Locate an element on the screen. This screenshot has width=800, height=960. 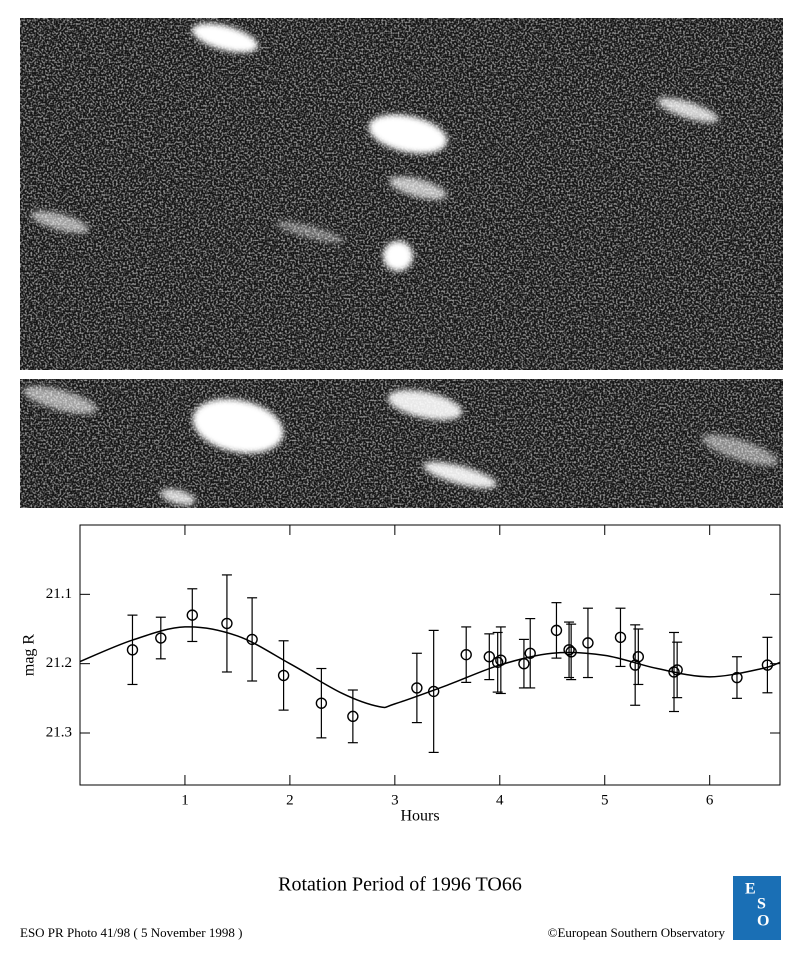
logo-letter: E is located at coordinates (750, 889).